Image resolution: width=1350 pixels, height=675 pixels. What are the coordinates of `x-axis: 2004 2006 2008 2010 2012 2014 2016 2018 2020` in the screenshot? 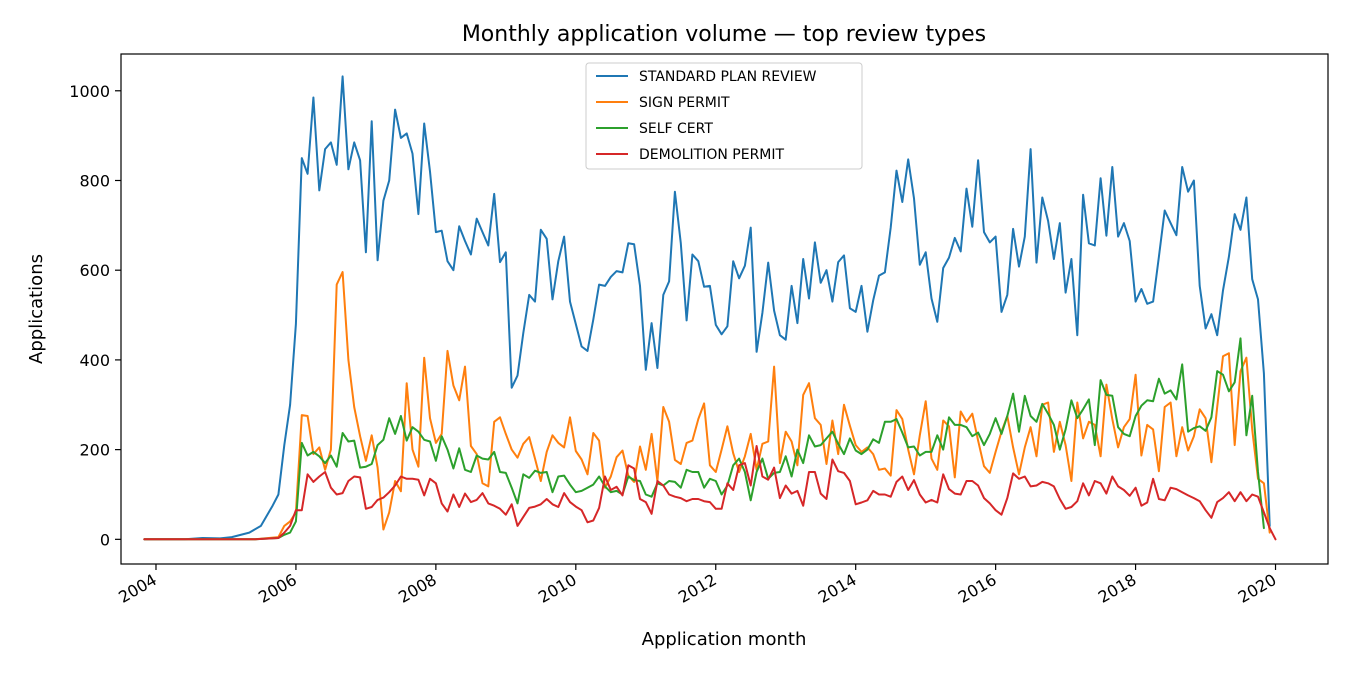 It's located at (697, 585).